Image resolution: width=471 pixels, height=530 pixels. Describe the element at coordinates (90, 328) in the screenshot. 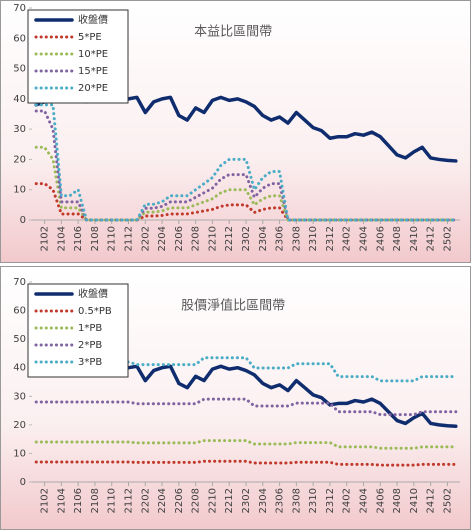

I see `legend-label: 1*PB` at that location.